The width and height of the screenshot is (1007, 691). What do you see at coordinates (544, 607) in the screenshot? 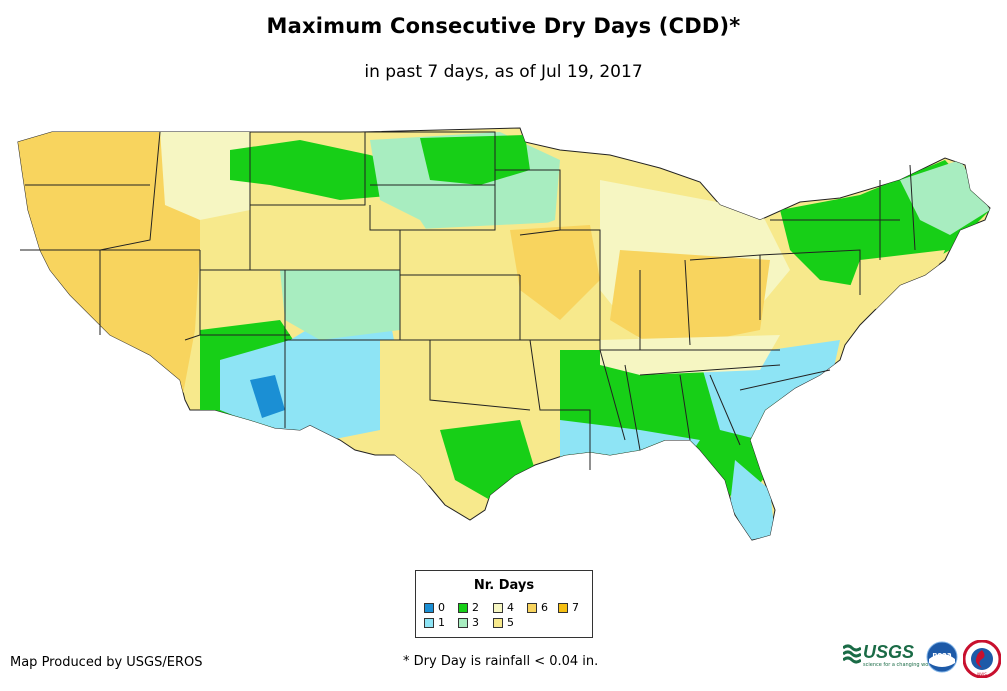
I see `legend-label: 6` at bounding box center [544, 607].